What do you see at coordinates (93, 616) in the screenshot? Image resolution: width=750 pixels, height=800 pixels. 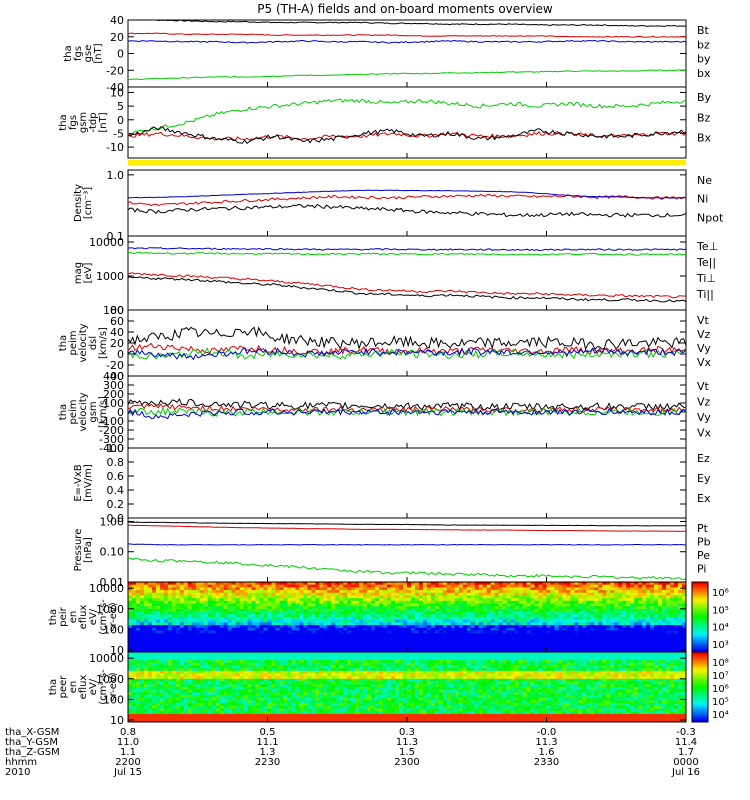 I see `y-axis-label: eV/` at bounding box center [93, 616].